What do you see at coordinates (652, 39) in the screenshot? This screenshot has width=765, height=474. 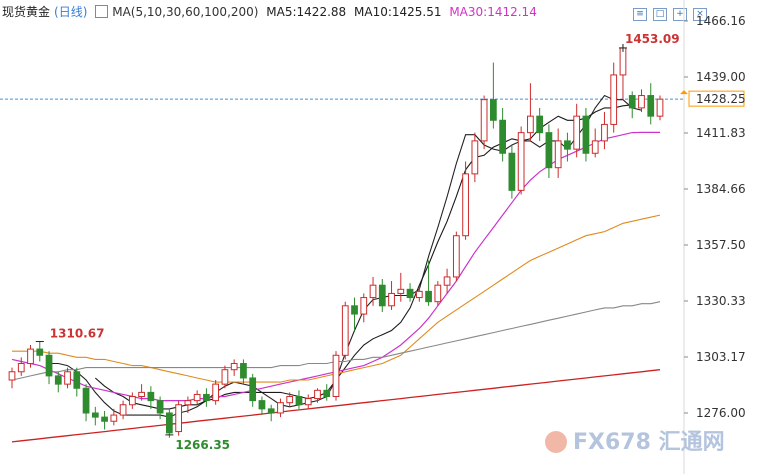 I see `high-label: 1453.09` at bounding box center [652, 39].